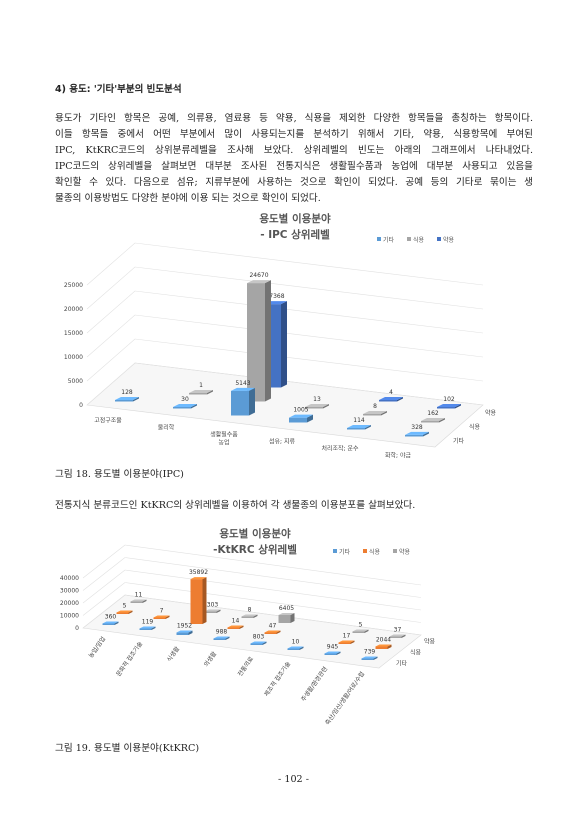 Image resolution: width=587 pixels, height=830 pixels. Describe the element at coordinates (300, 410) in the screenshot. I see `data-label: 1005` at that location.